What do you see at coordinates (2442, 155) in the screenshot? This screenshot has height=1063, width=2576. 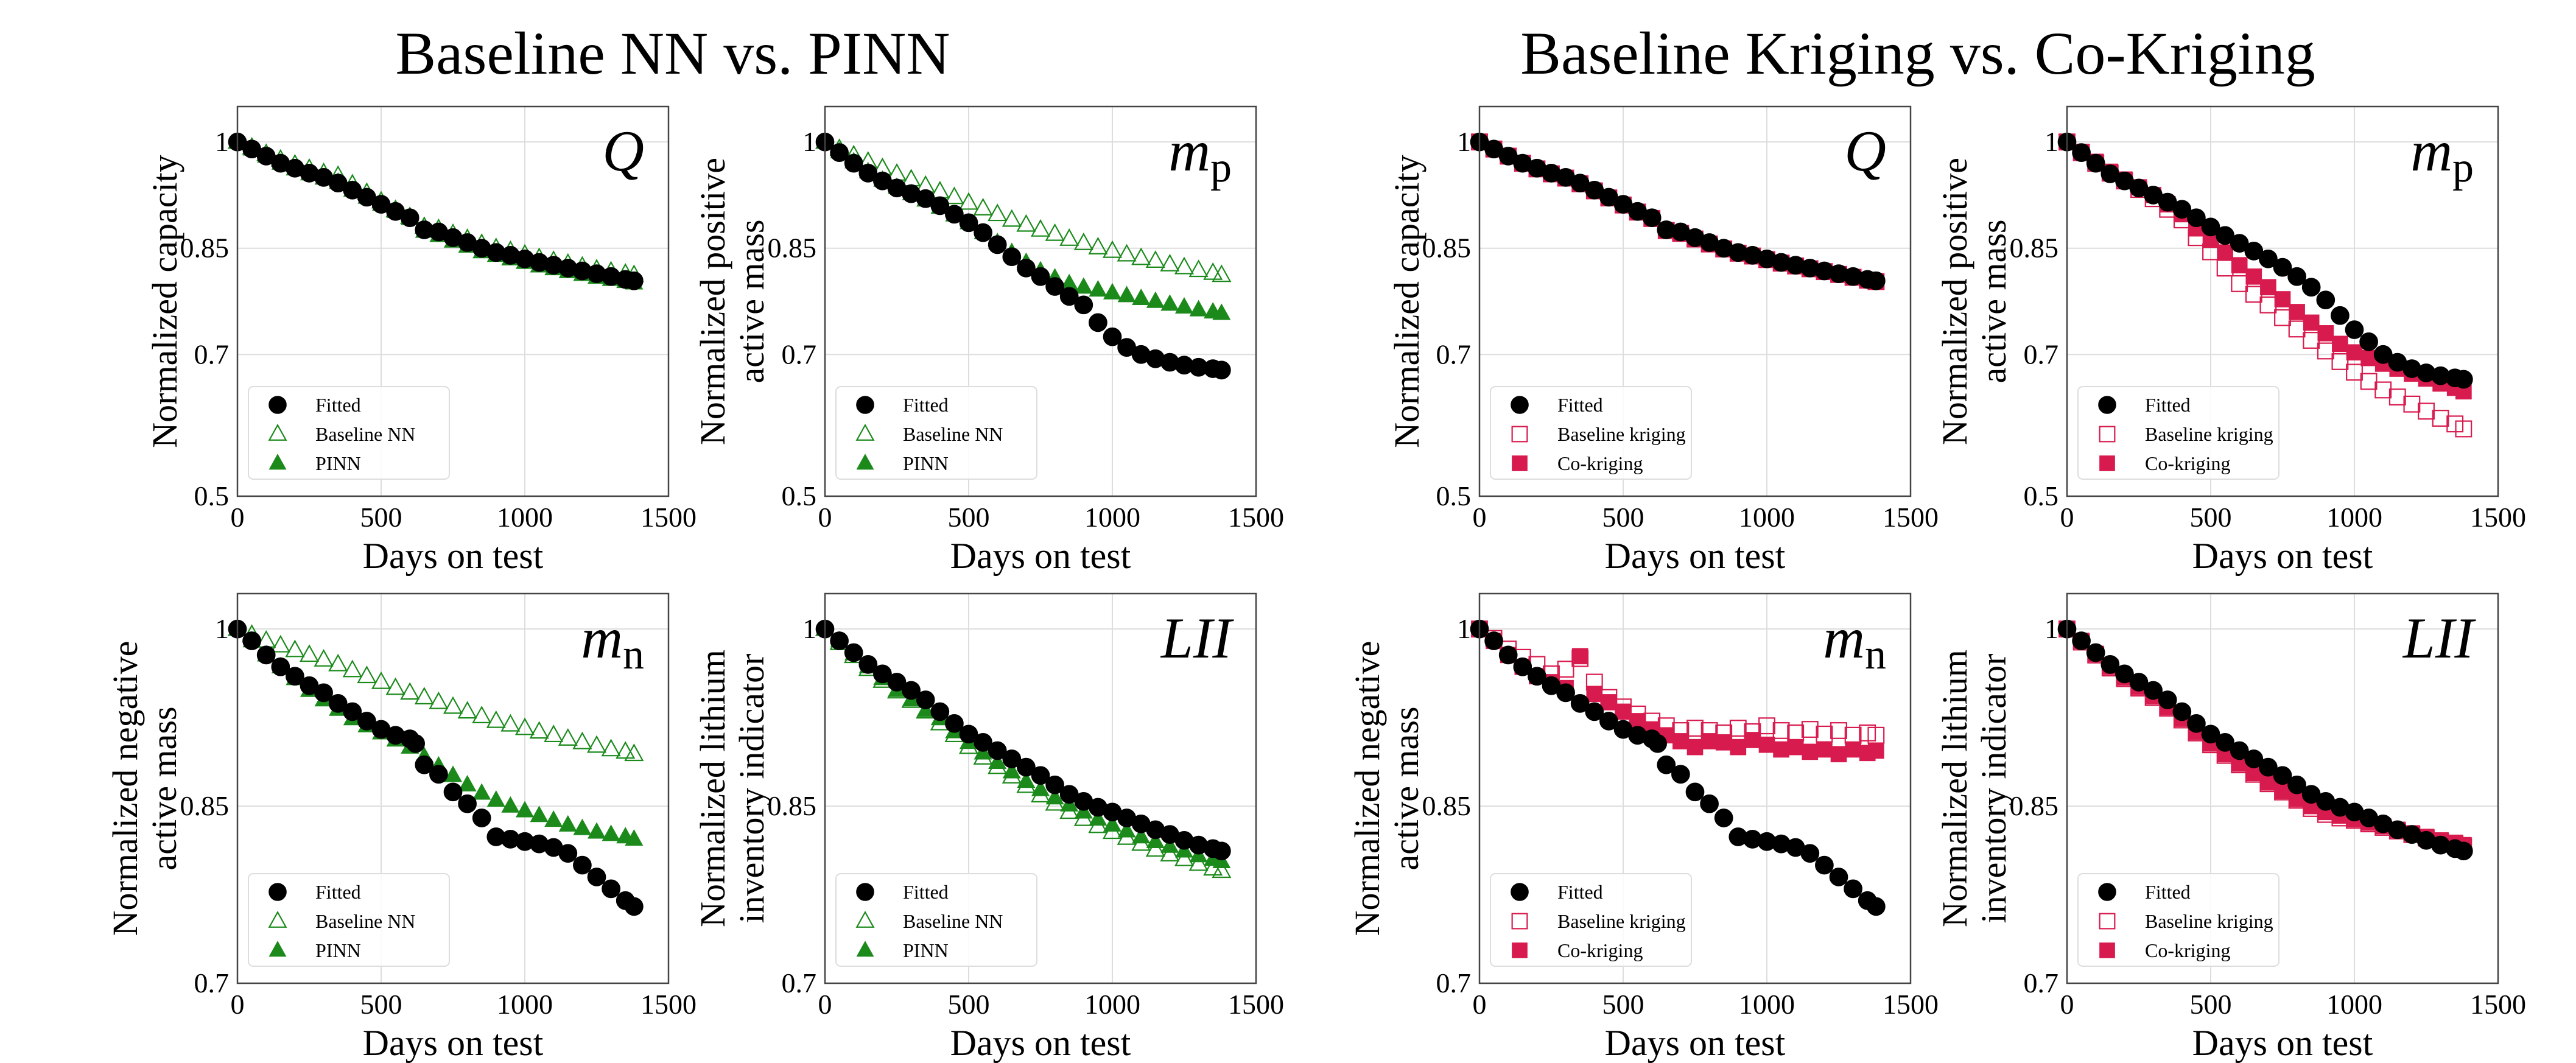 I see `panel-variable-label: mp` at bounding box center [2442, 155].